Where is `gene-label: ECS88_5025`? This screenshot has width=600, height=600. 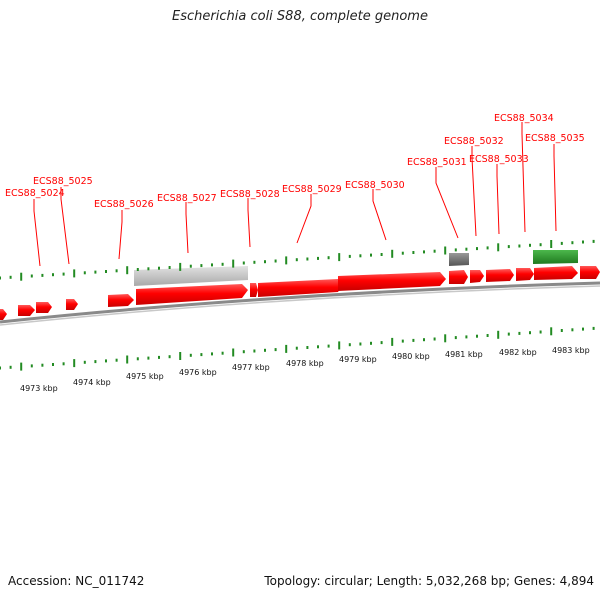
gene-label: ECS88_5025 is located at coordinates (63, 181).